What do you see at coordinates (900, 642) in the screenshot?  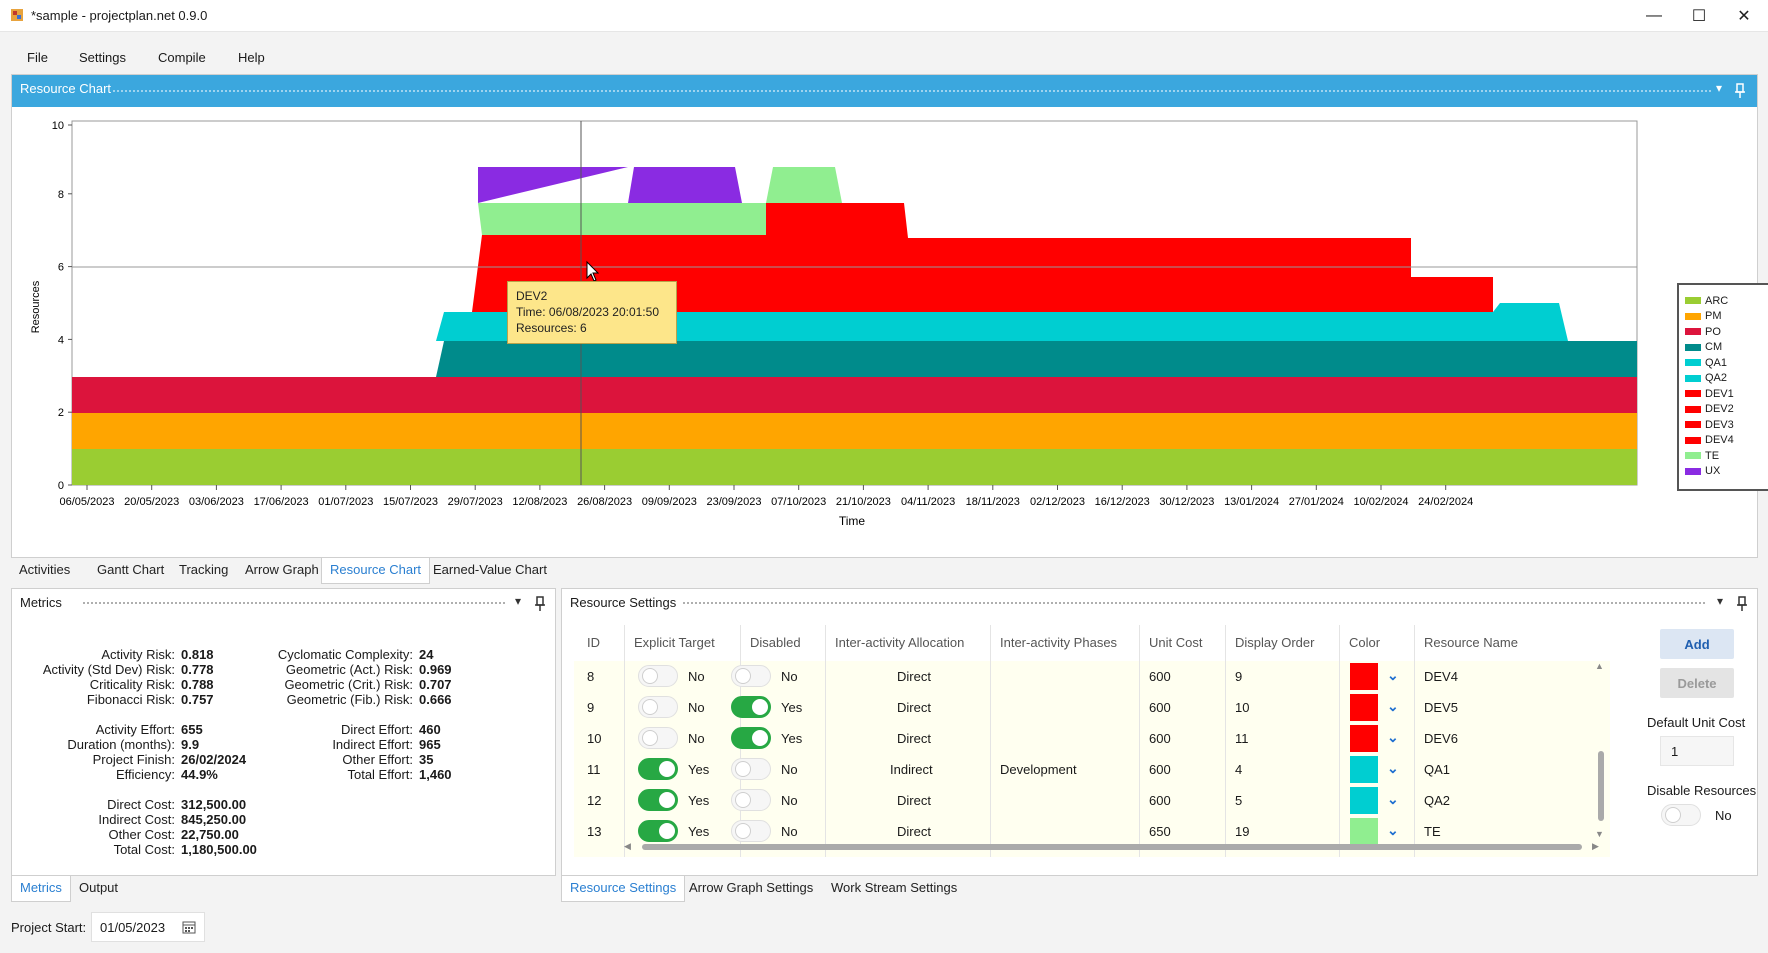 I see `col-allocation: Inter-activity Allocation` at bounding box center [900, 642].